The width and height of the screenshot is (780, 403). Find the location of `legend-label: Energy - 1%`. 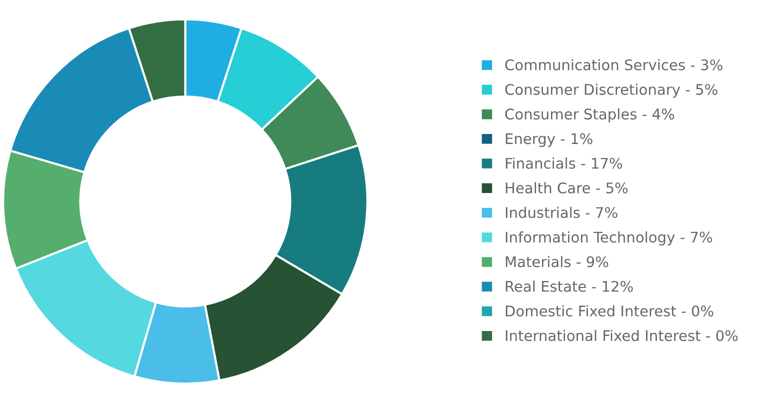

legend-label: Energy - 1% is located at coordinates (549, 140).